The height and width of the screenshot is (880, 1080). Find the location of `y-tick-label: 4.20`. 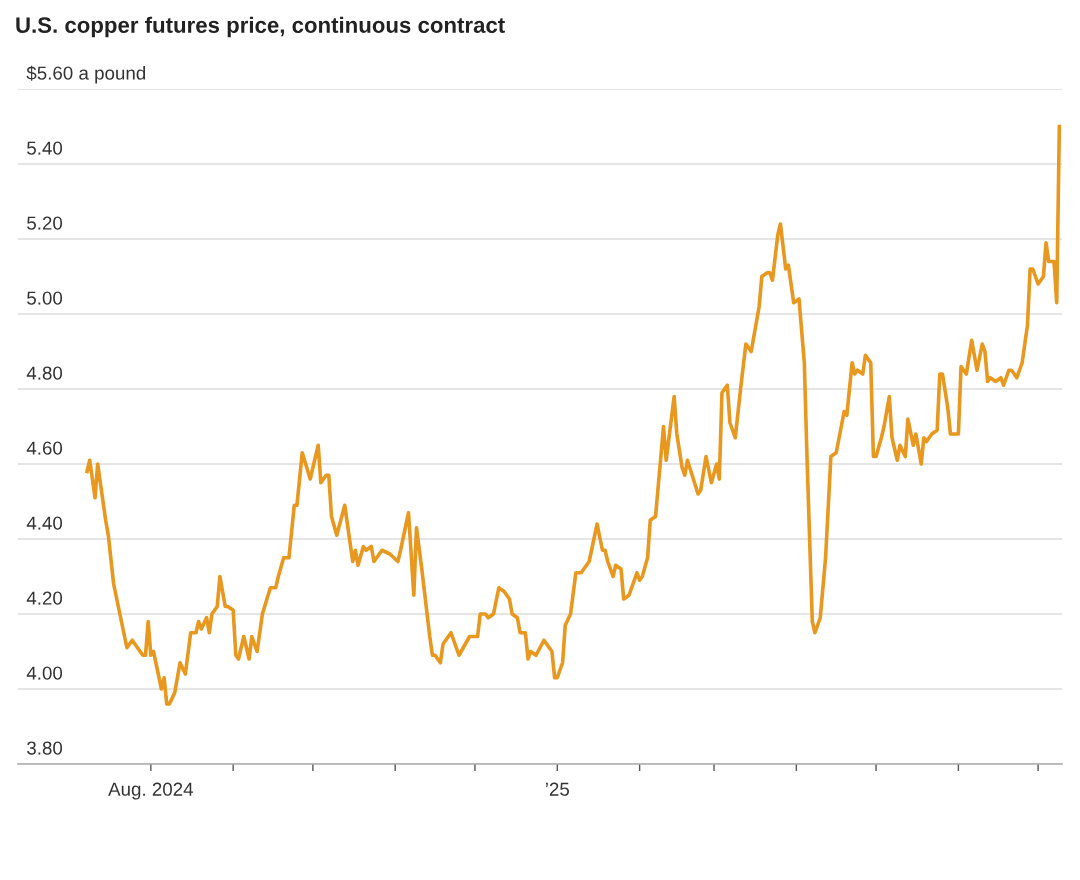

y-tick-label: 4.20 is located at coordinates (44, 598).